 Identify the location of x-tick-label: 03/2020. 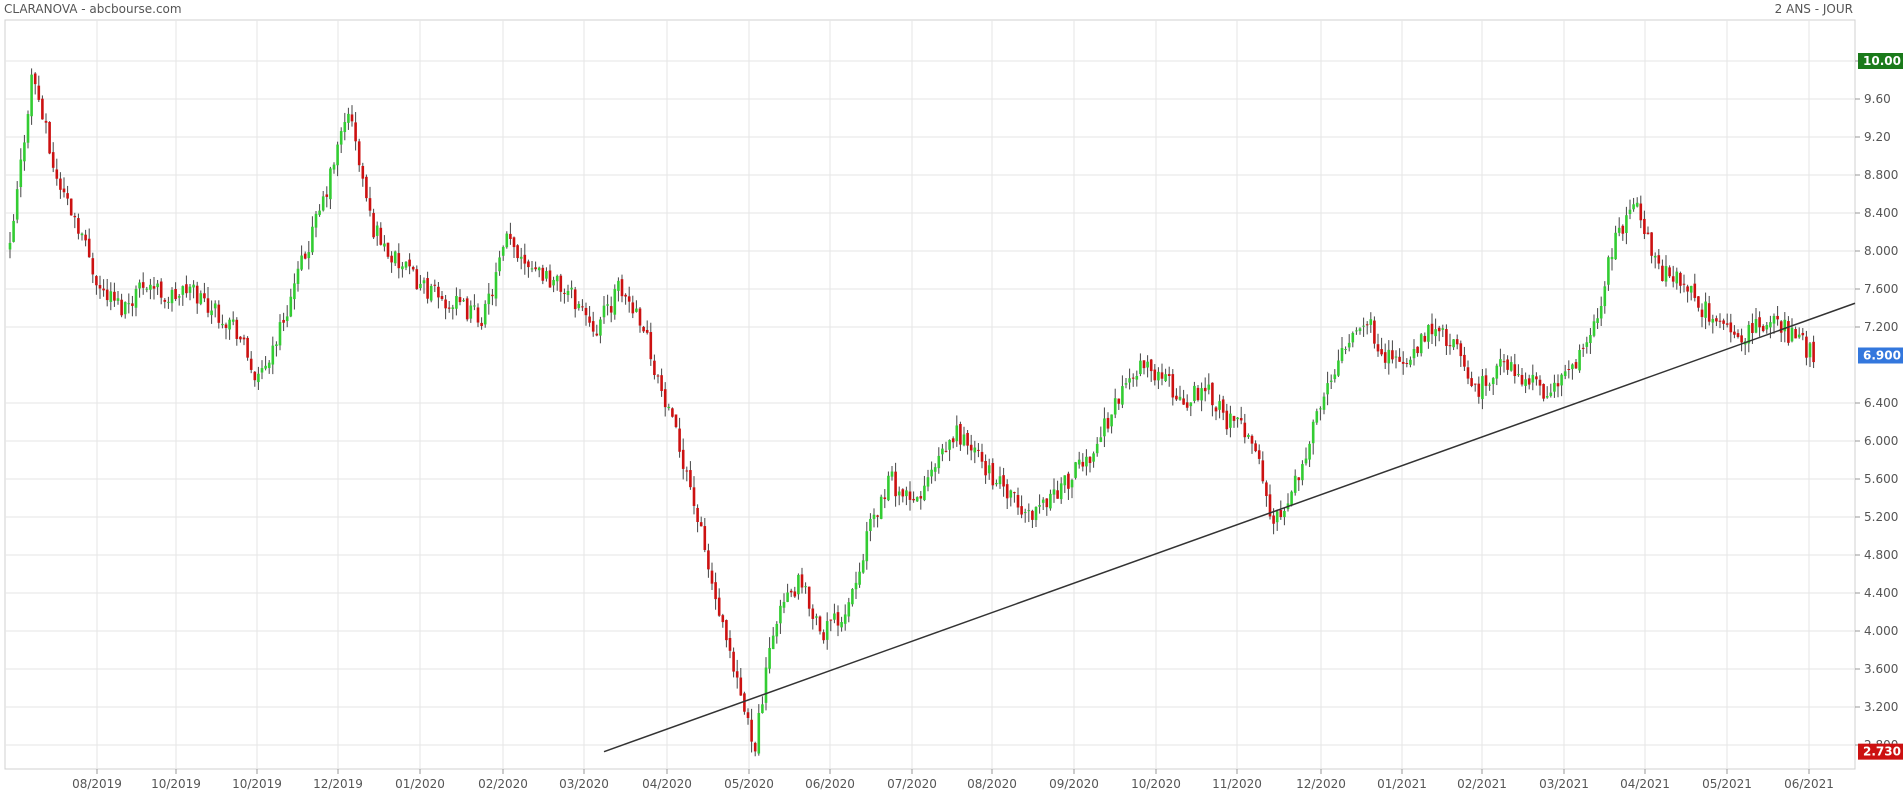
(584, 784).